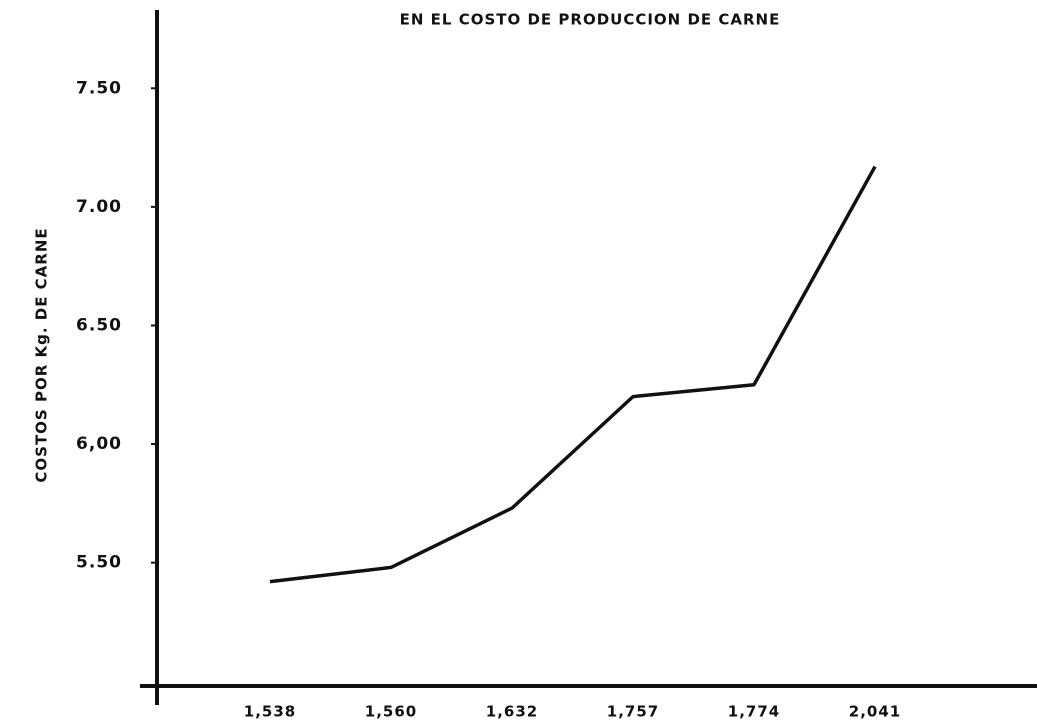 This screenshot has width=1037, height=722. I want to click on x-tick-label: 1,632, so click(512, 712).